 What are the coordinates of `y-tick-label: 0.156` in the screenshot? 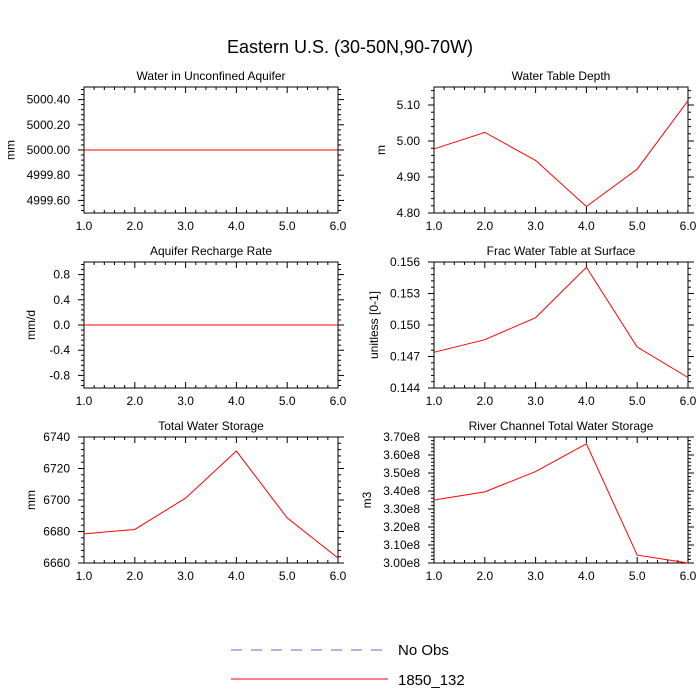 It's located at (405, 262).